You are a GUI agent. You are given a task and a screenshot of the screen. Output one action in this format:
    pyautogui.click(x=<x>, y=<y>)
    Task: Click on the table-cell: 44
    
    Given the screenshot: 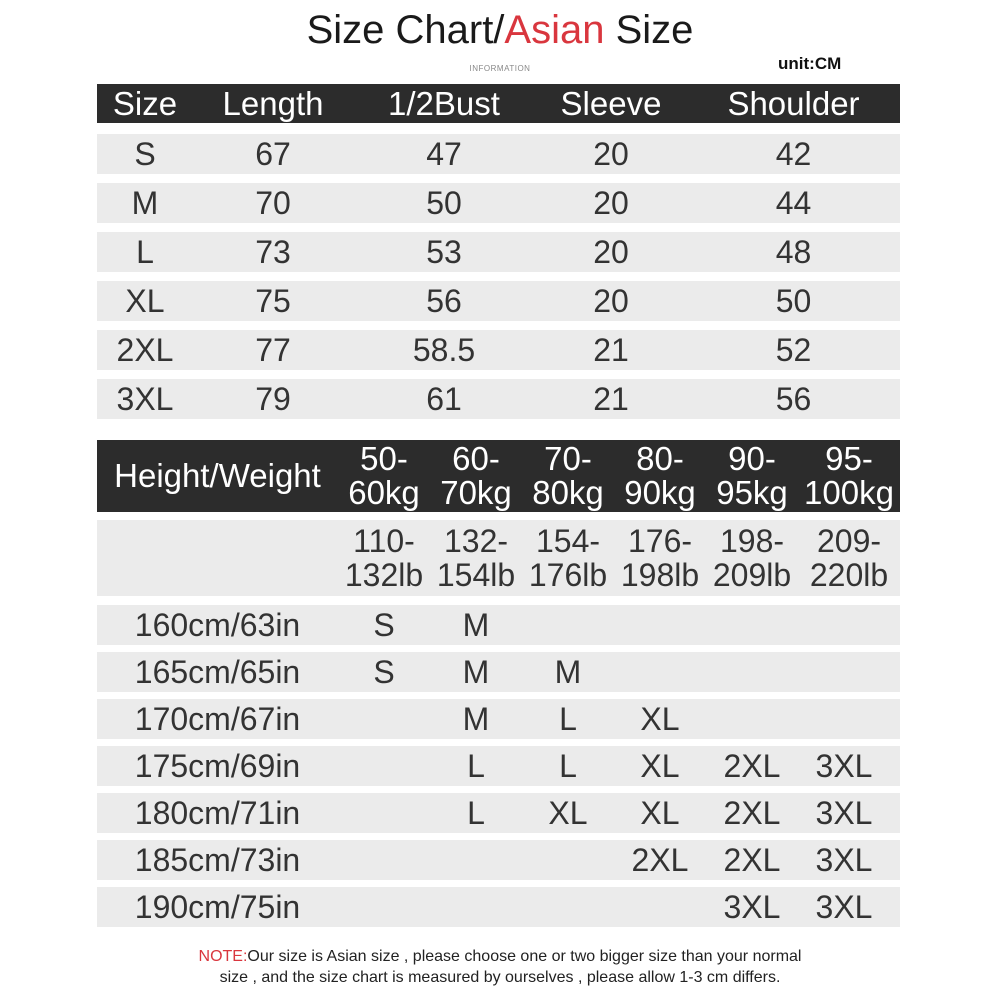 What is the action you would take?
    pyautogui.click(x=793, y=202)
    